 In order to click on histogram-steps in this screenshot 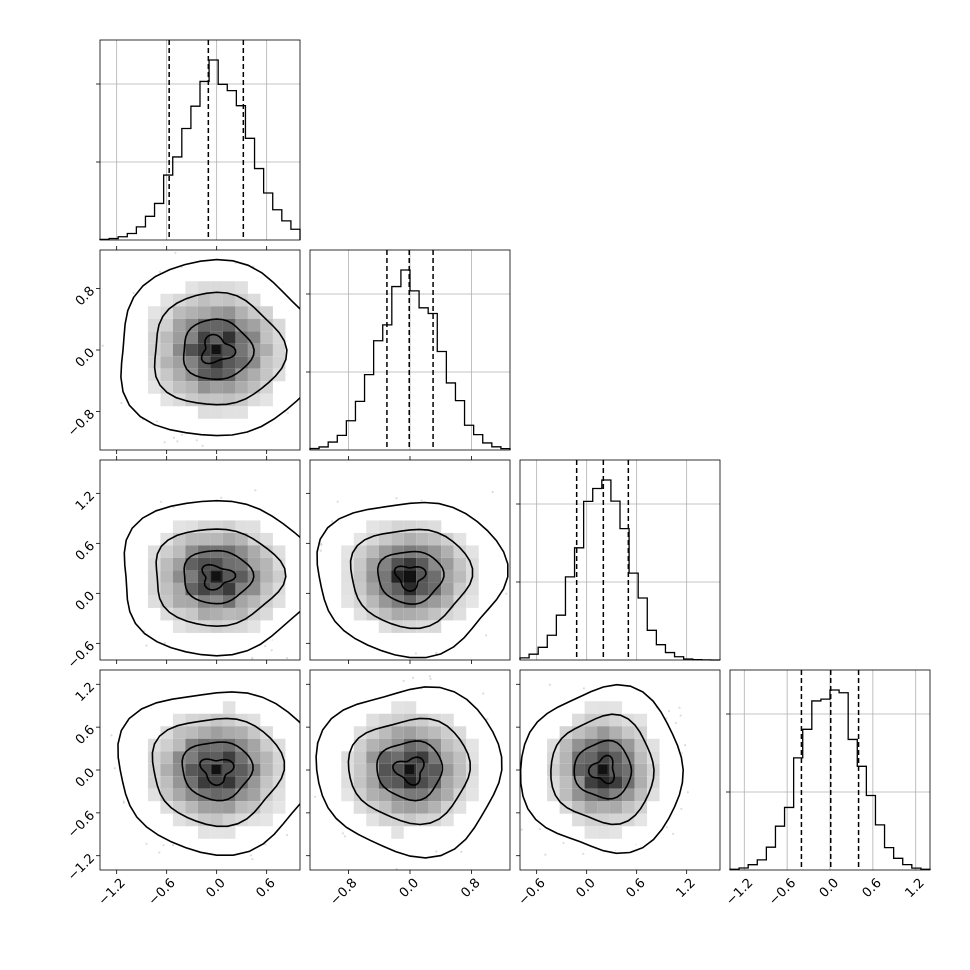, I will do `click(620, 570)`.